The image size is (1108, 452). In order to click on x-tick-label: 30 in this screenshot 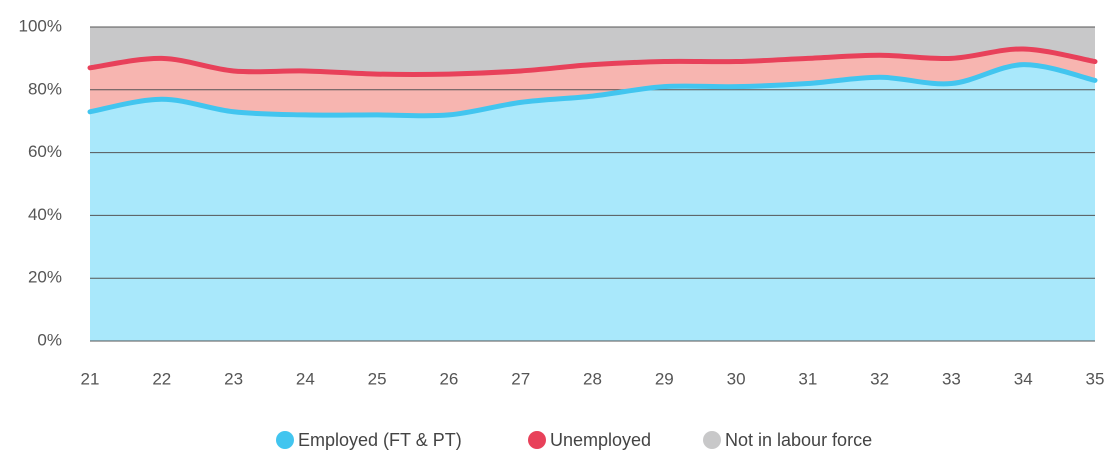, I will do `click(736, 378)`.